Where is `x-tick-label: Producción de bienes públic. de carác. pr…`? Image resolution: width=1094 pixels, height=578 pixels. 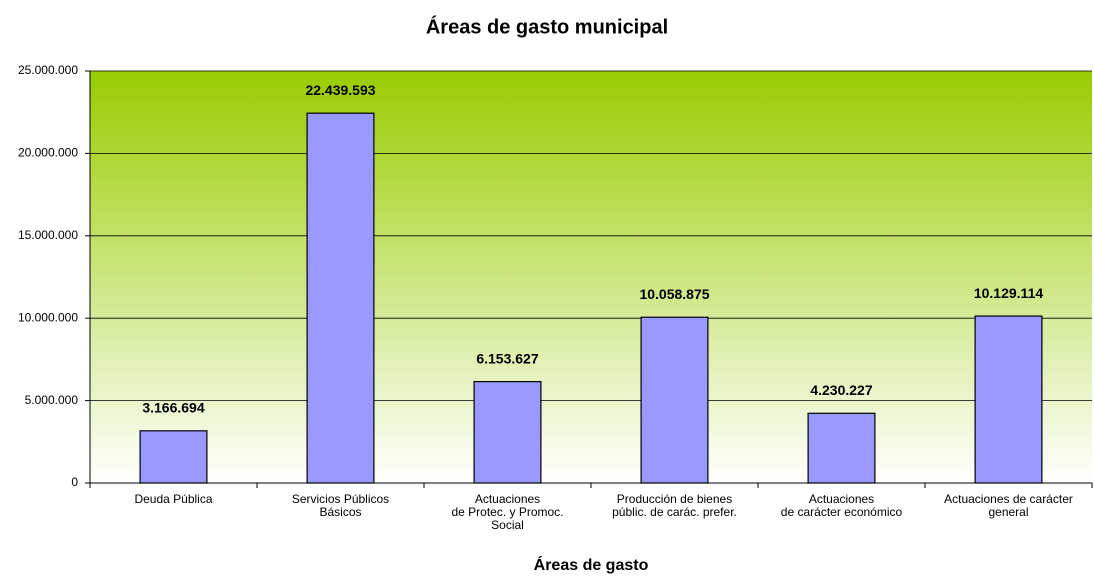 x-tick-label: Producción de bienes públic. de carác. pr… is located at coordinates (674, 505).